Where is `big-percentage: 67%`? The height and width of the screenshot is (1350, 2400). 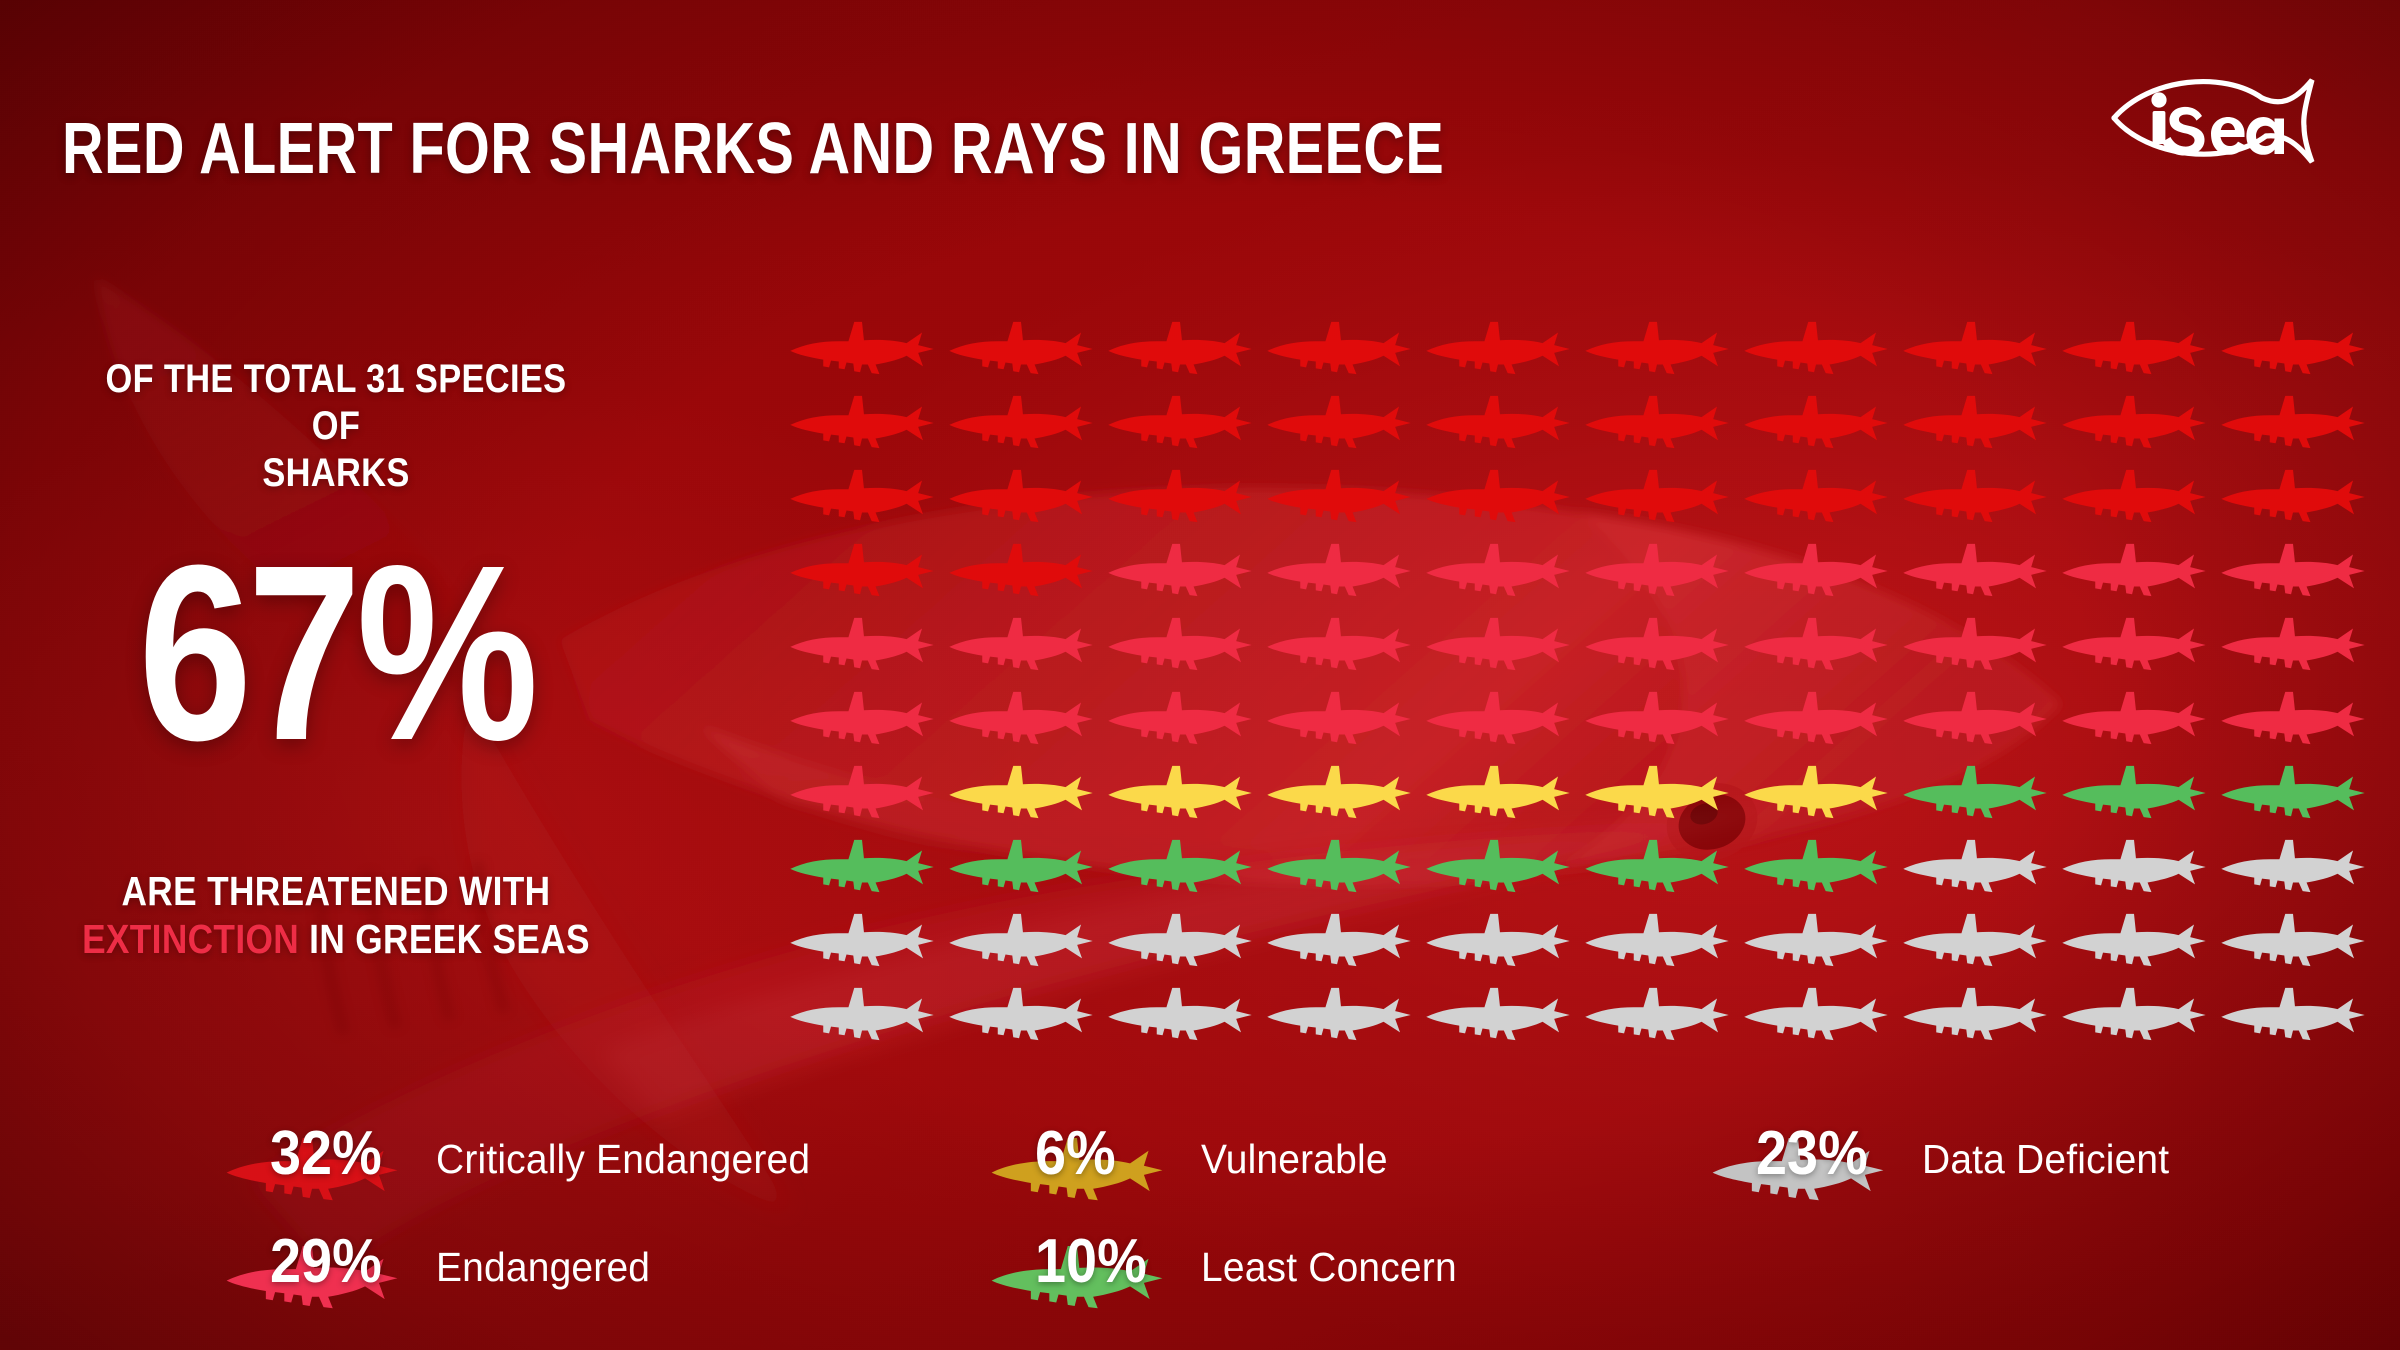
big-percentage: 67% is located at coordinates (338, 652).